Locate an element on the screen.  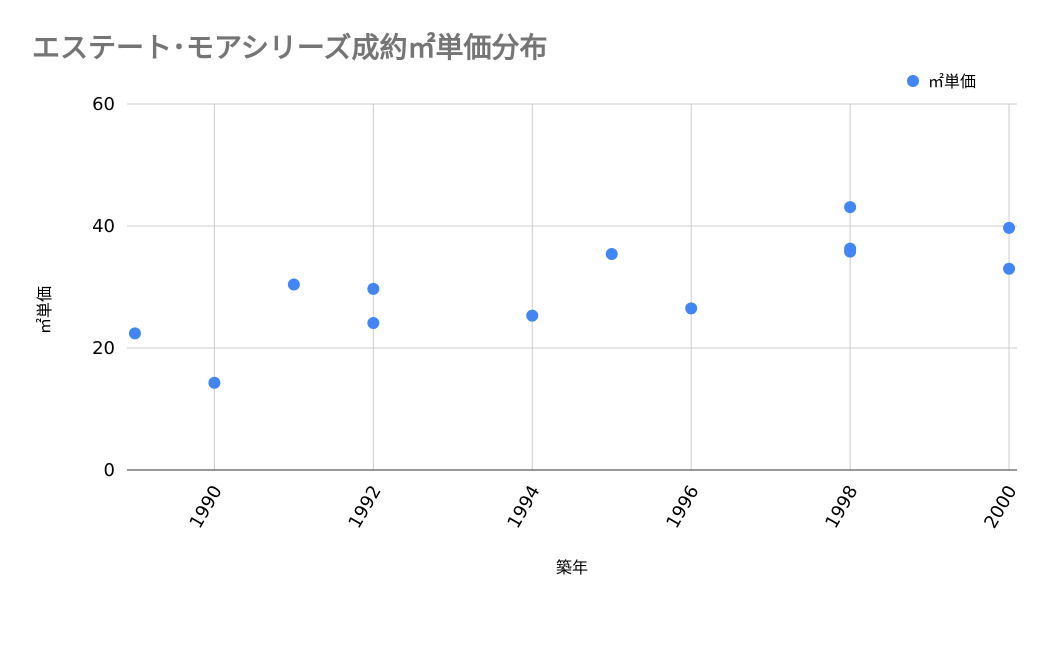
legend-label: ㎡単価 is located at coordinates (952, 81).